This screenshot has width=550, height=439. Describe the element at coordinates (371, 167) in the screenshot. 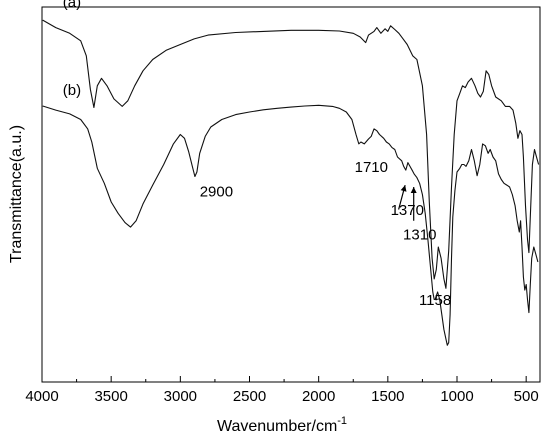

I see `peak-label: 1710` at that location.